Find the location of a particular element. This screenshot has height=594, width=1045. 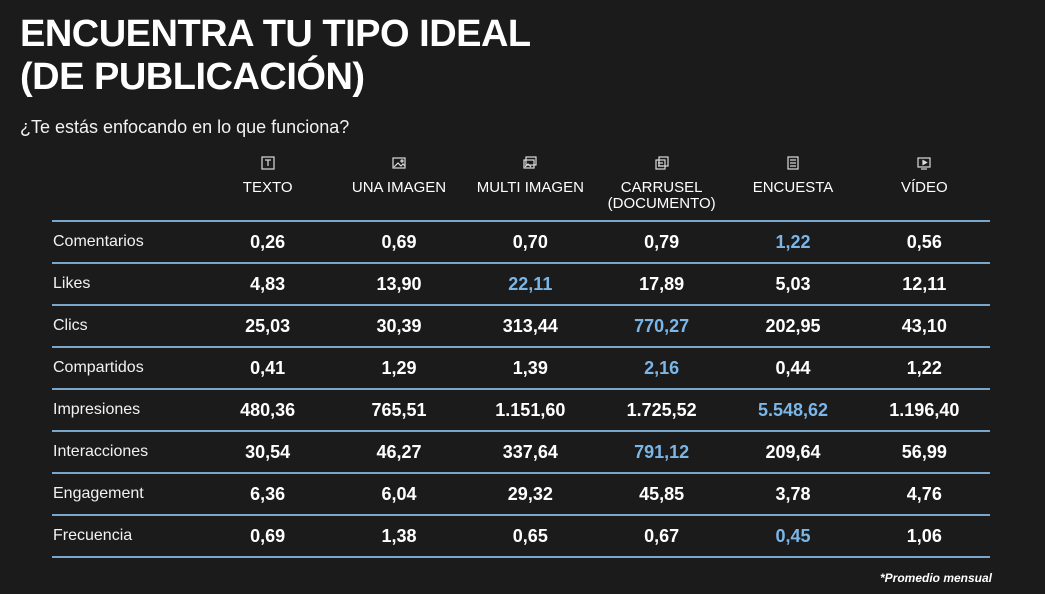

column-header-1: UNA IMAGEN is located at coordinates (398, 185).